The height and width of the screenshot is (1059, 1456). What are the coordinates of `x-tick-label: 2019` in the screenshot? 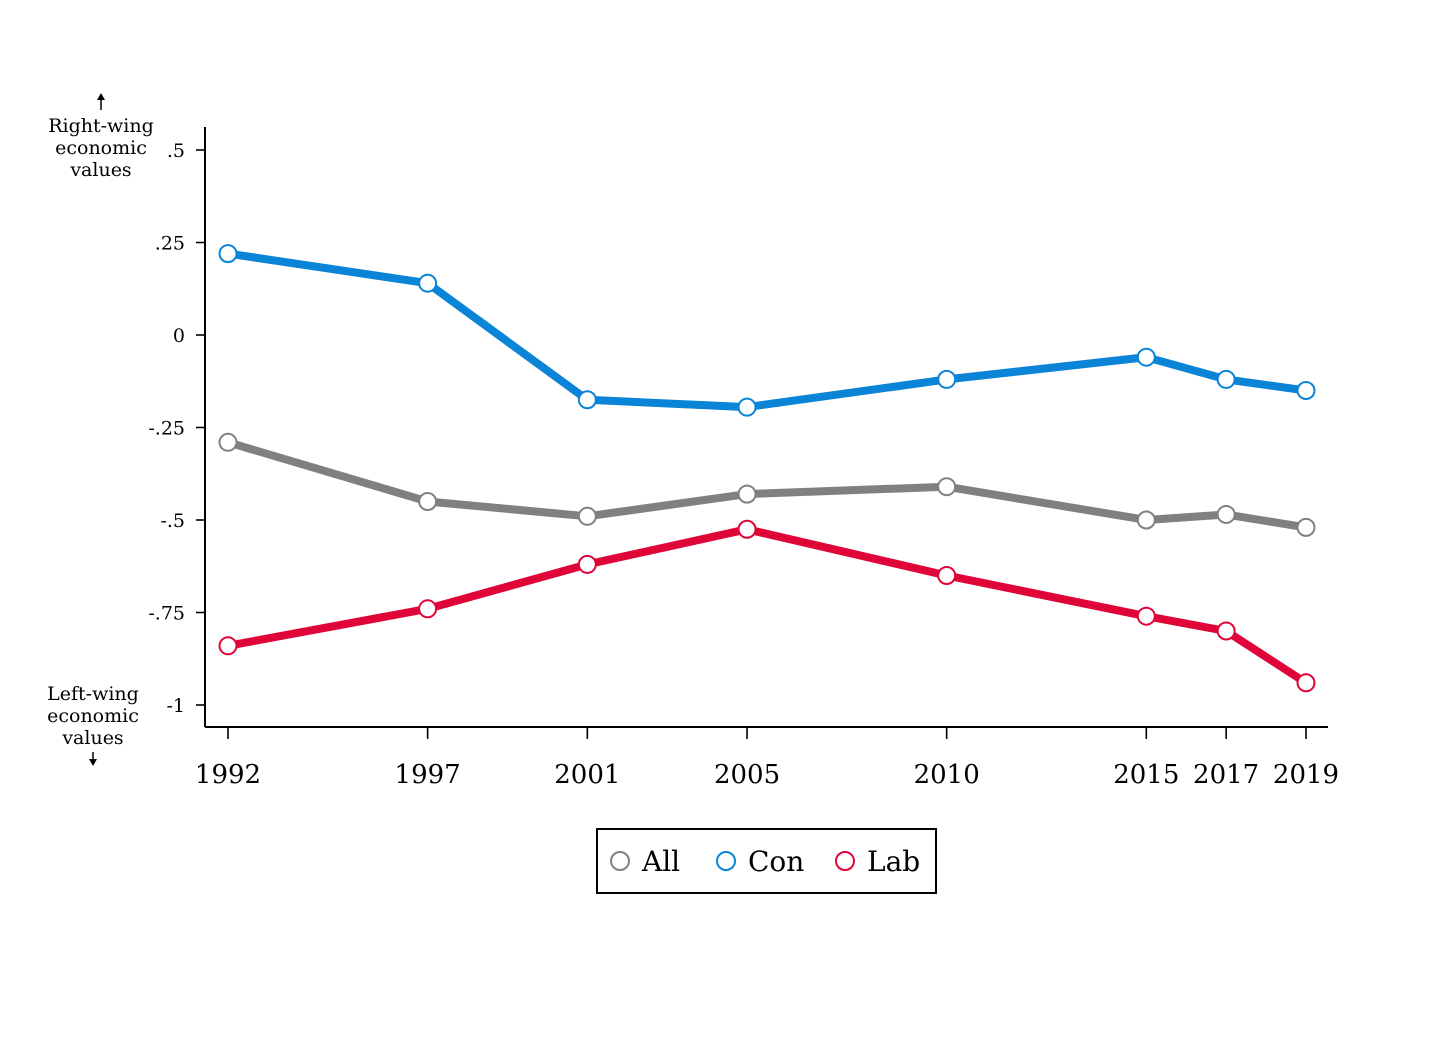 It's located at (1306, 775).